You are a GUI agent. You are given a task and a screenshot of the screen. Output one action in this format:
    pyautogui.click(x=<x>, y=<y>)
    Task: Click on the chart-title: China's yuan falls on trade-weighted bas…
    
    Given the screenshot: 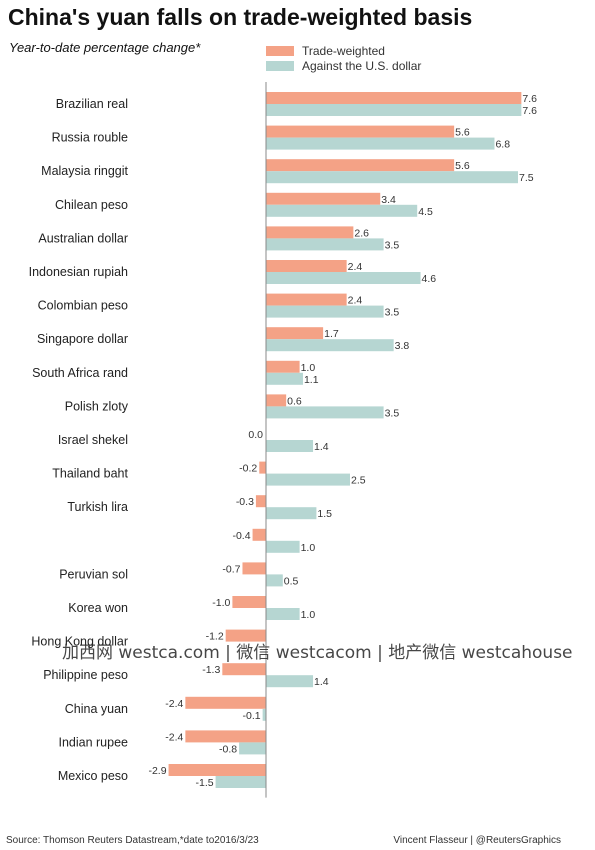 What is the action you would take?
    pyautogui.click(x=240, y=17)
    